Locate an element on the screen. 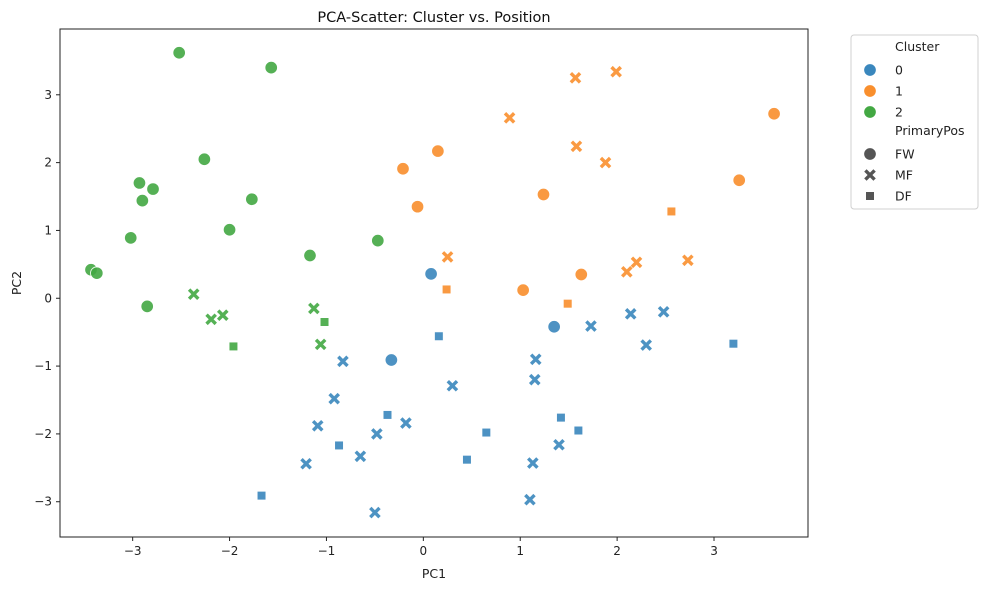  legend-label-df: DF is located at coordinates (903, 196).